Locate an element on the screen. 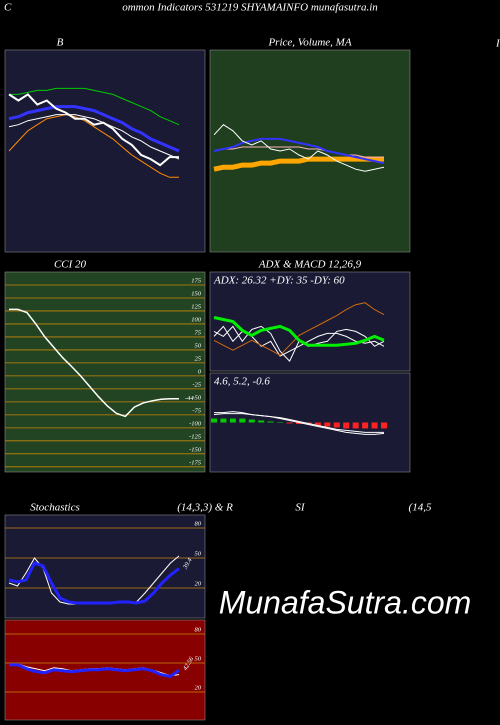 The width and height of the screenshot is (500, 725). y-tick-label: 175 is located at coordinates (196, 280).